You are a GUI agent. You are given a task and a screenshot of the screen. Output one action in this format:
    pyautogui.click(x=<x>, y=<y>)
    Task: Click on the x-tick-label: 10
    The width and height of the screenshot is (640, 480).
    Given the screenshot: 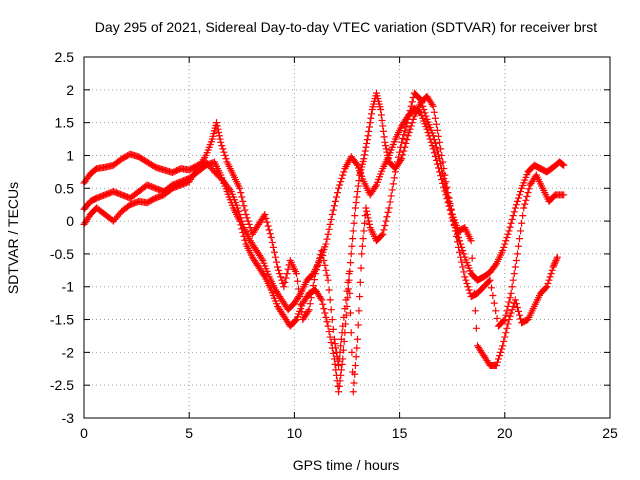 What is the action you would take?
    pyautogui.click(x=295, y=433)
    